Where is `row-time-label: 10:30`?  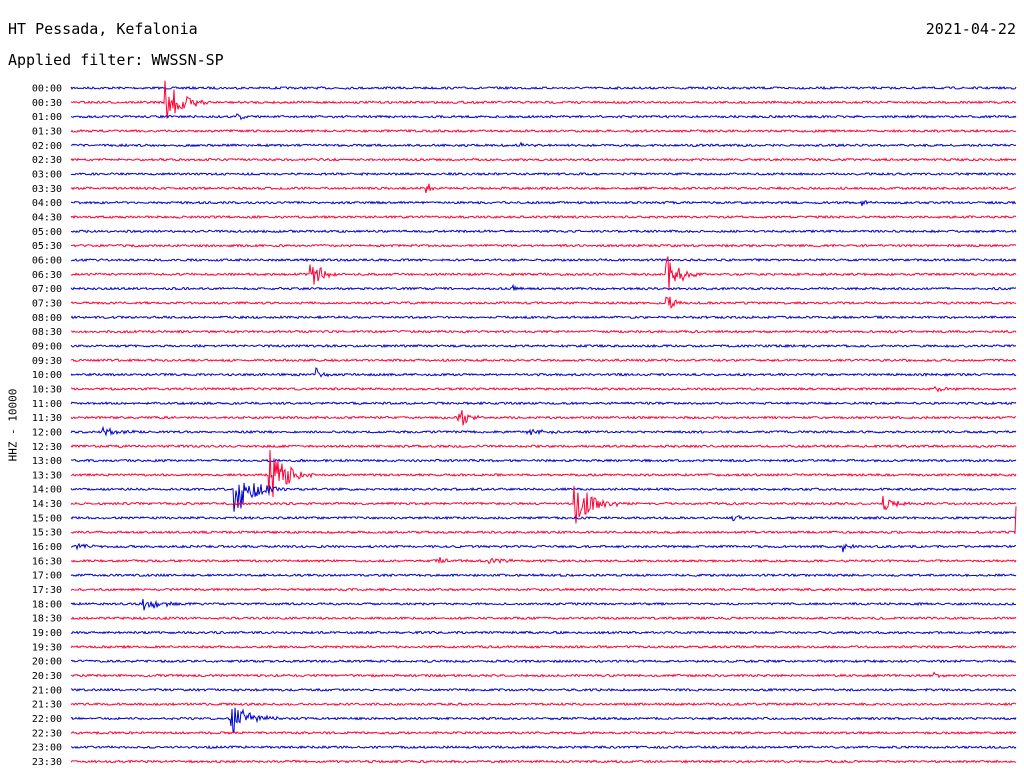 row-time-label: 10:30 is located at coordinates (47, 389).